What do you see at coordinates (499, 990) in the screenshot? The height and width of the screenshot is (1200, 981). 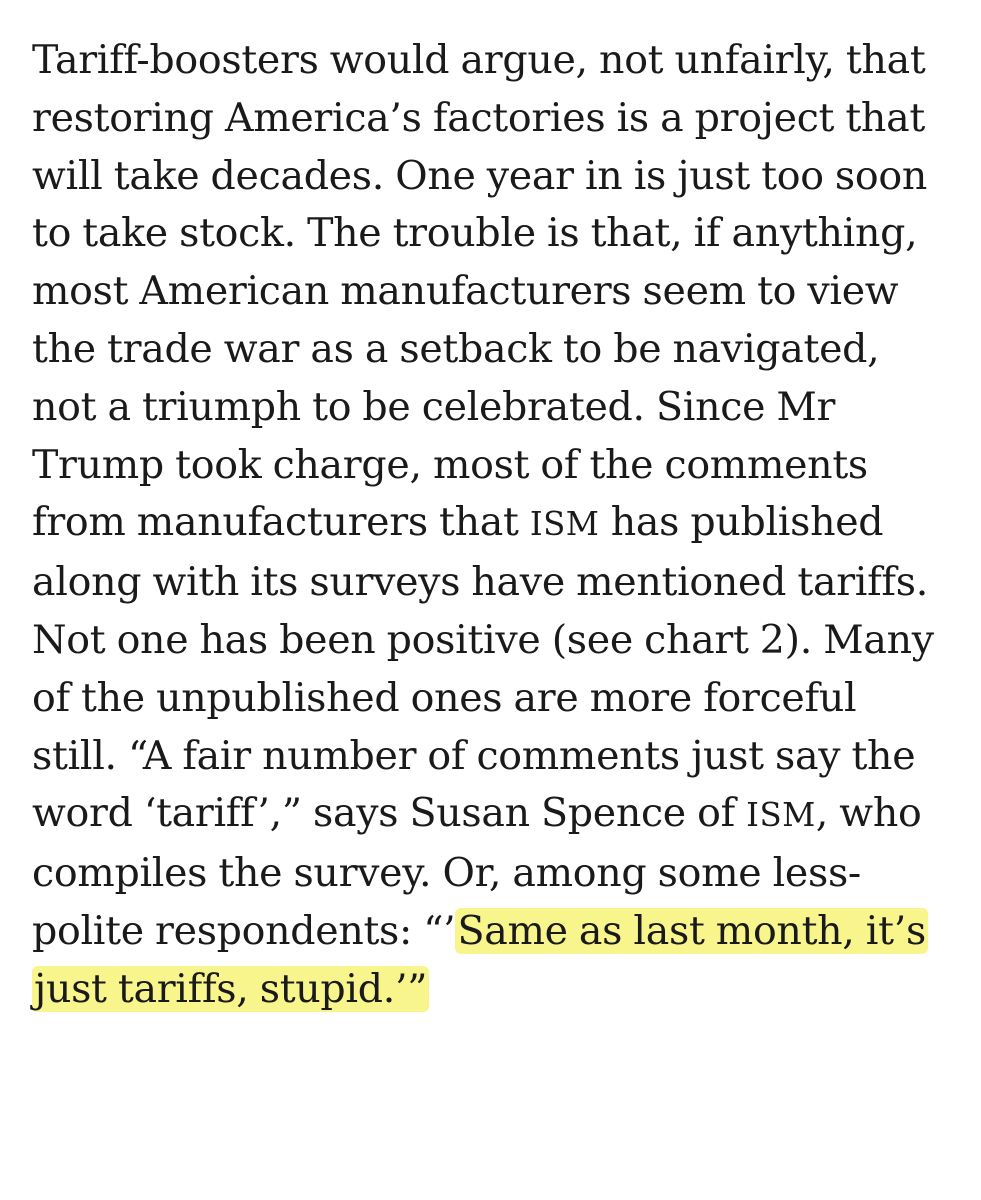 I see `text-line: just tariffs, stupid.’”` at bounding box center [499, 990].